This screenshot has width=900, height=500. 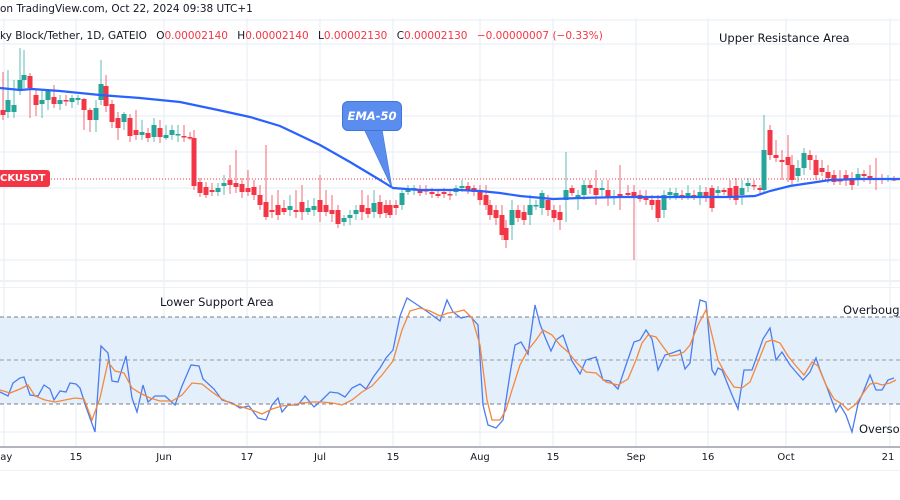 What do you see at coordinates (6, 457) in the screenshot?
I see `x-tick: May` at bounding box center [6, 457].